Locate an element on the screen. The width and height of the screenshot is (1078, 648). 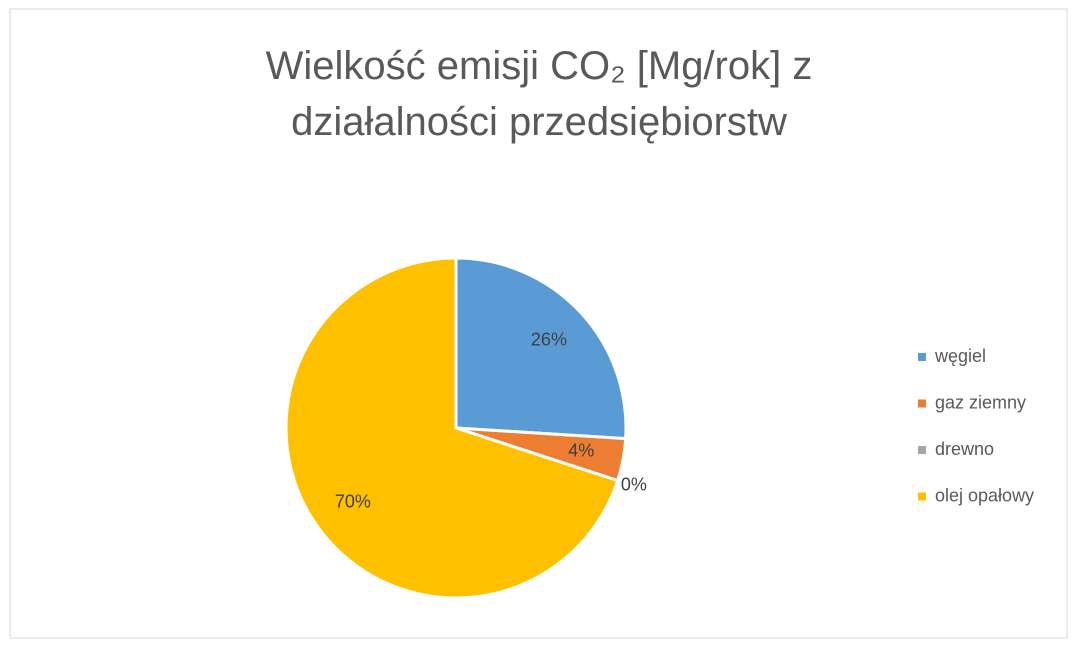
data-label: 26% is located at coordinates (549, 339).